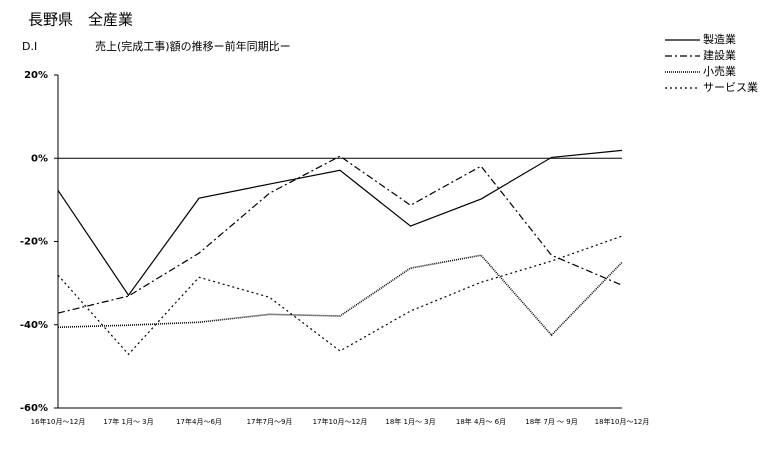 The width and height of the screenshot is (780, 450). What do you see at coordinates (719, 71) in the screenshot?
I see `legend-label: 小売業` at bounding box center [719, 71].